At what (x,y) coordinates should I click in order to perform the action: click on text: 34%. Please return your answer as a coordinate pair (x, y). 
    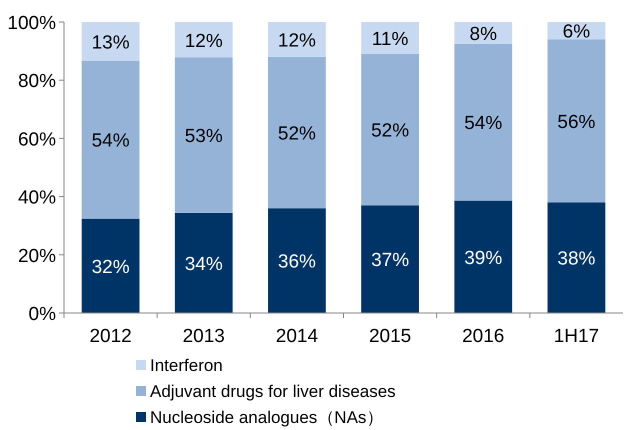
    Looking at the image, I should click on (203, 264).